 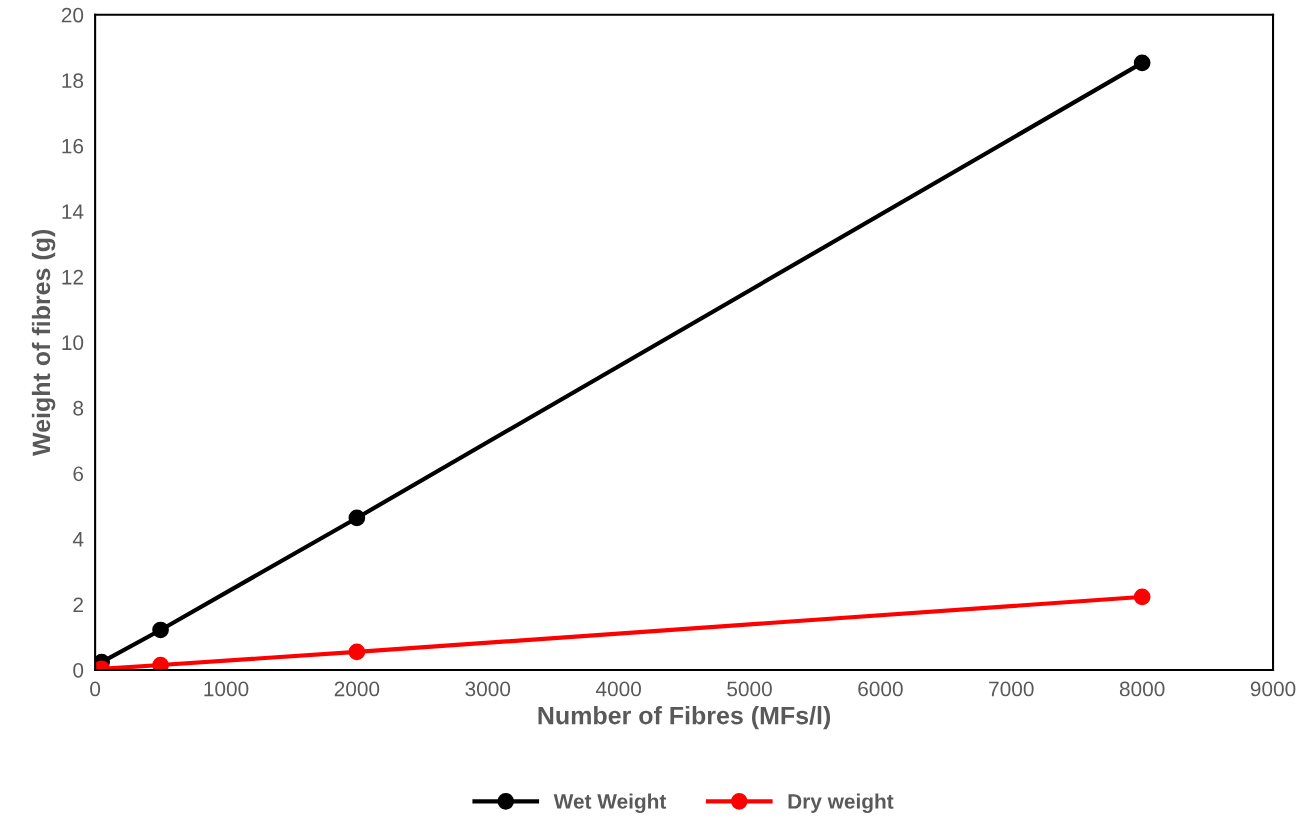 I want to click on x-tick-label: 0, so click(x=95, y=689).